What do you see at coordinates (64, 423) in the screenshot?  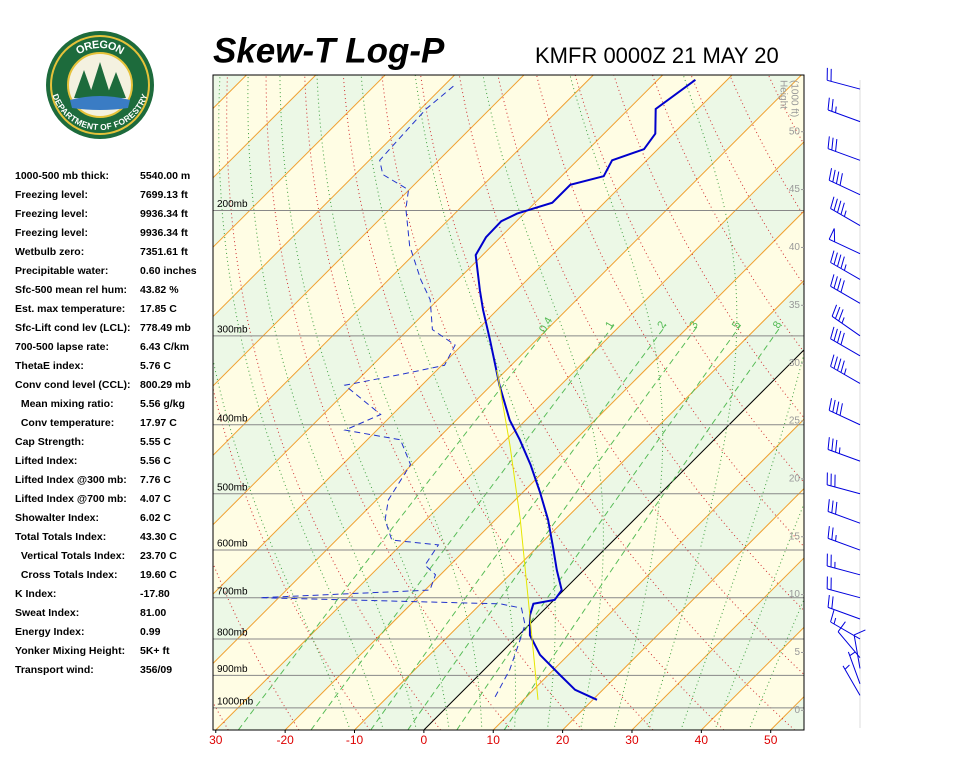 I see `stat-label: Conv temperature:` at bounding box center [64, 423].